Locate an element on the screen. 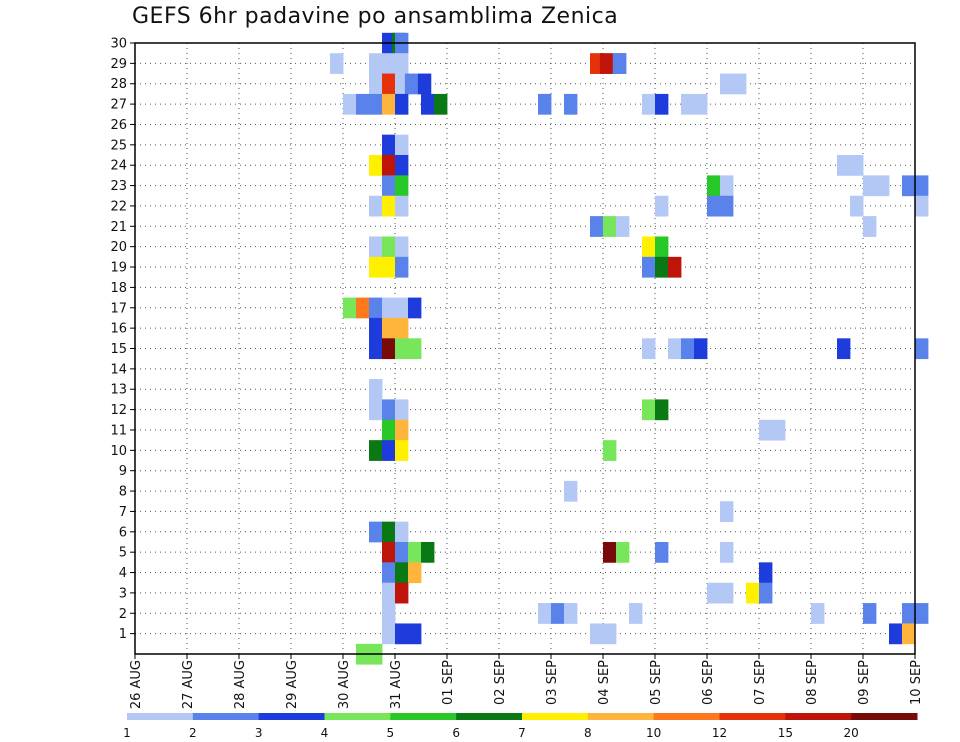 Image resolution: width=960 pixels, height=742 pixels. y-tick-label: 8 is located at coordinates (123, 492).